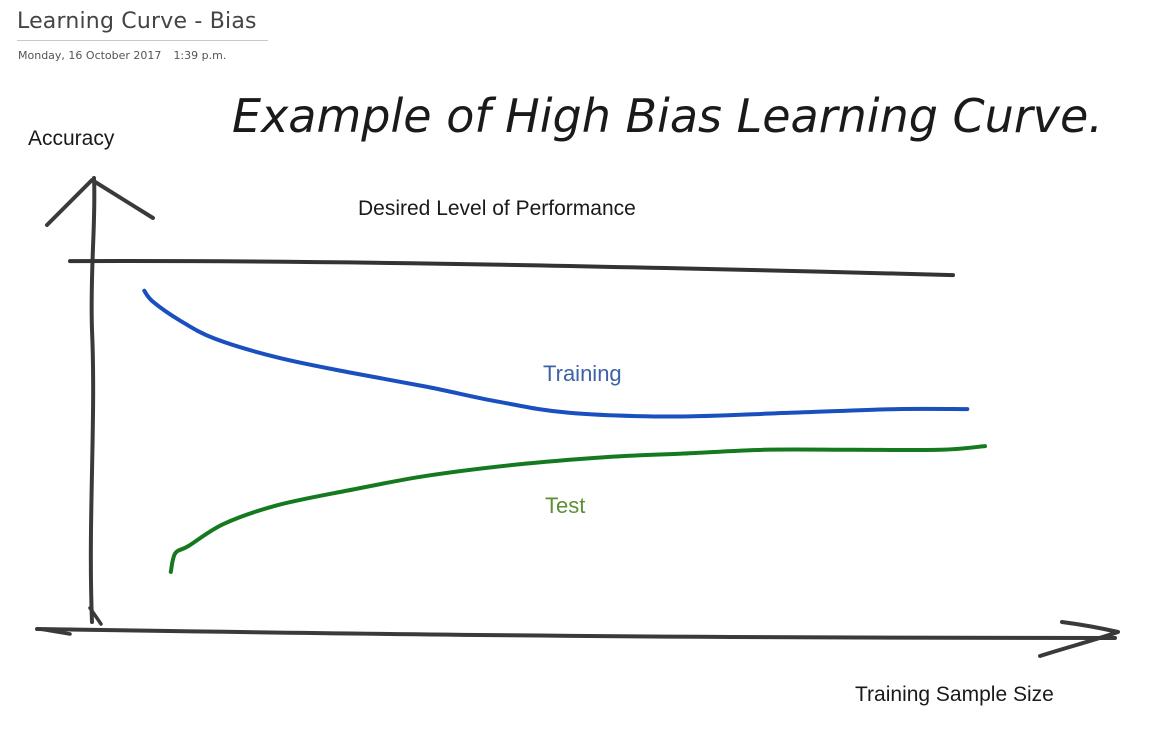 Image resolution: width=1150 pixels, height=734 pixels. What do you see at coordinates (142, 40) in the screenshot?
I see `title-divider` at bounding box center [142, 40].